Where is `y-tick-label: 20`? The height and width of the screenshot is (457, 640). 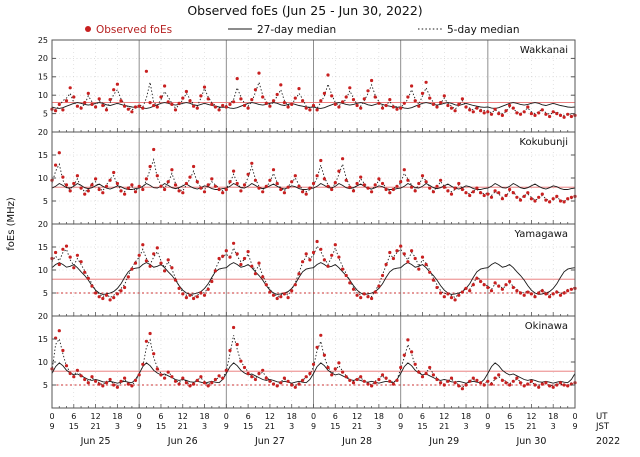 y-tick-label: 20 is located at coordinates (43, 316).